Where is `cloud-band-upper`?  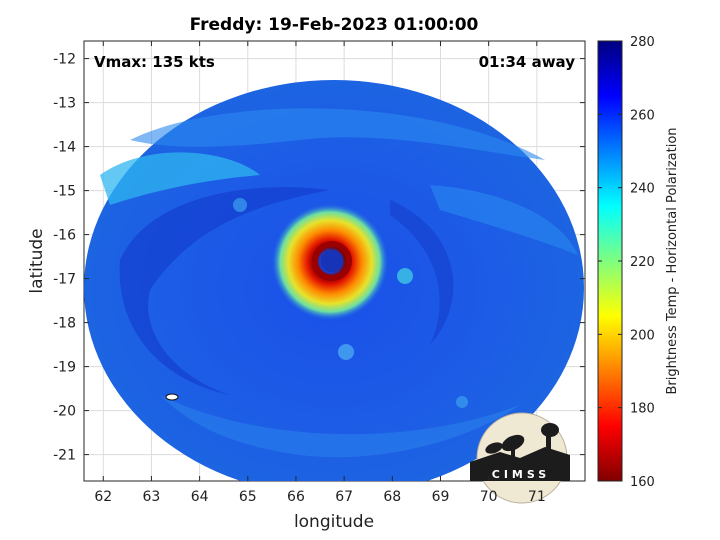
cloud-band-upper is located at coordinates (337, 134).